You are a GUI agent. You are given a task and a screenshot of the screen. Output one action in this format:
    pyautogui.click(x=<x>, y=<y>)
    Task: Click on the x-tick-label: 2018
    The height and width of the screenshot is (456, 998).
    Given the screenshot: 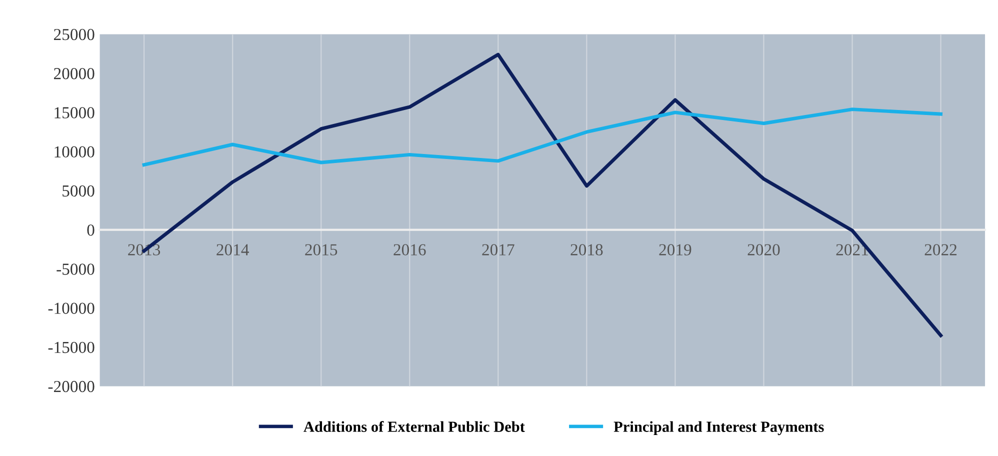 What is the action you would take?
    pyautogui.click(x=586, y=250)
    